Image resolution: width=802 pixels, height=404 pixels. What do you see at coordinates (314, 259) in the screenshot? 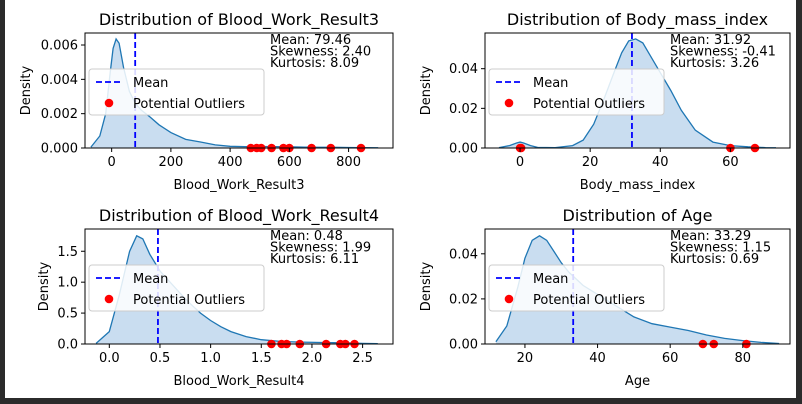
I see `stats-annotation: Kurtosis: 6.11` at bounding box center [314, 259].